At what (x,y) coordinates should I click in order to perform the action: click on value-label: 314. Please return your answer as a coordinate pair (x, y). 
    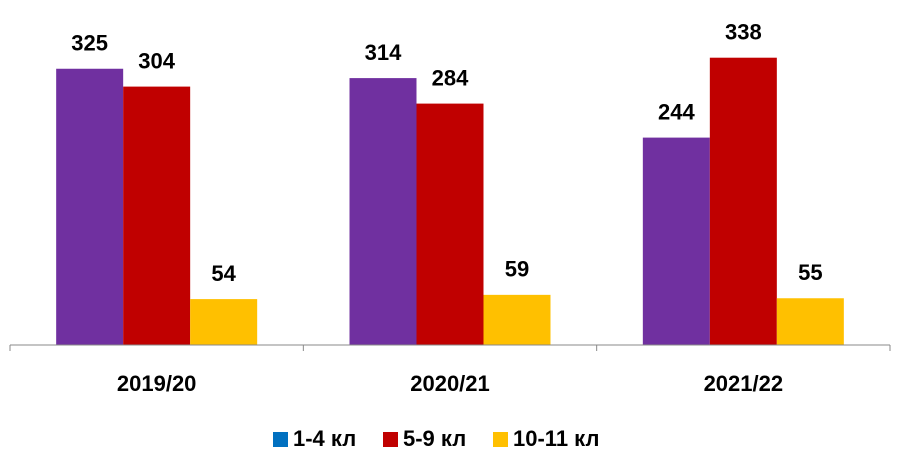
    Looking at the image, I should click on (383, 52).